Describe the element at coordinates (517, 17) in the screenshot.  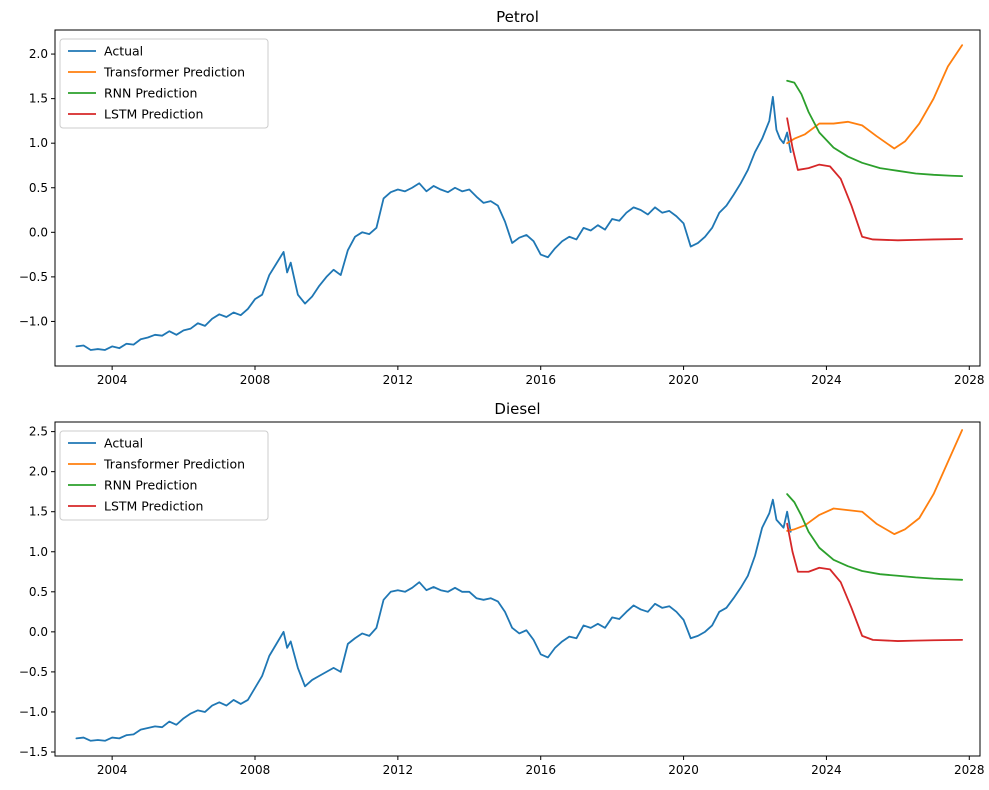
I see `chart-title: Petrol` at that location.